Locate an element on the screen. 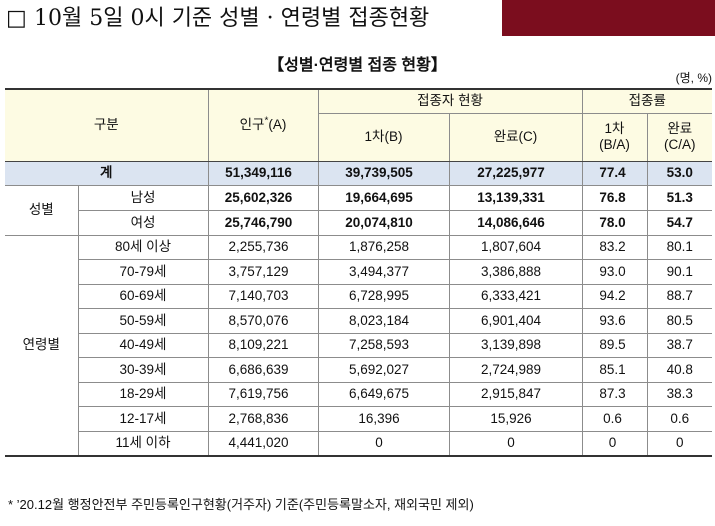  population-cell: 7,140,703 is located at coordinates (263, 296).